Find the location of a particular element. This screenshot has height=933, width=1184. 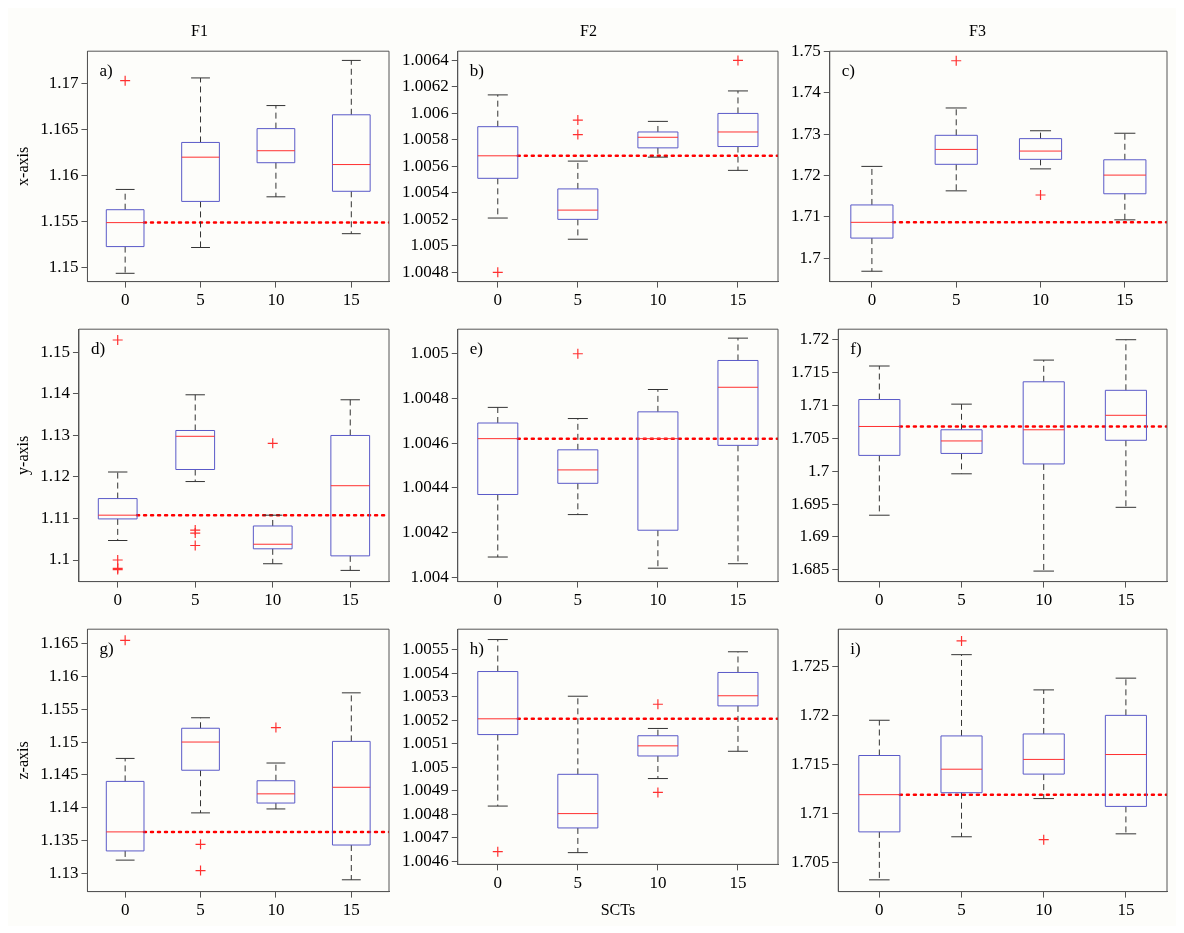

annotation: d) is located at coordinates (98, 349).